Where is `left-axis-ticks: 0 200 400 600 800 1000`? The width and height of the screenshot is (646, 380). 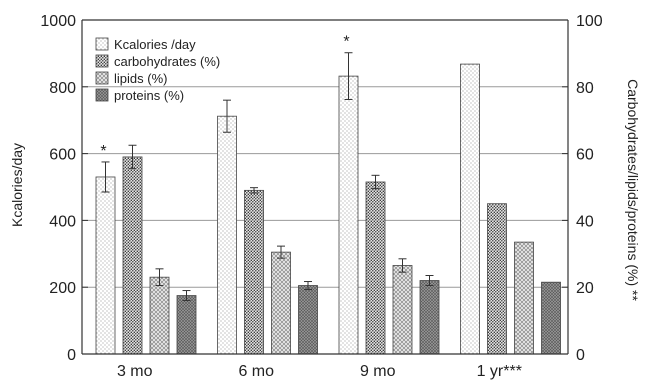
left-axis-ticks: 0 200 400 600 800 1000 is located at coordinates (64, 188).